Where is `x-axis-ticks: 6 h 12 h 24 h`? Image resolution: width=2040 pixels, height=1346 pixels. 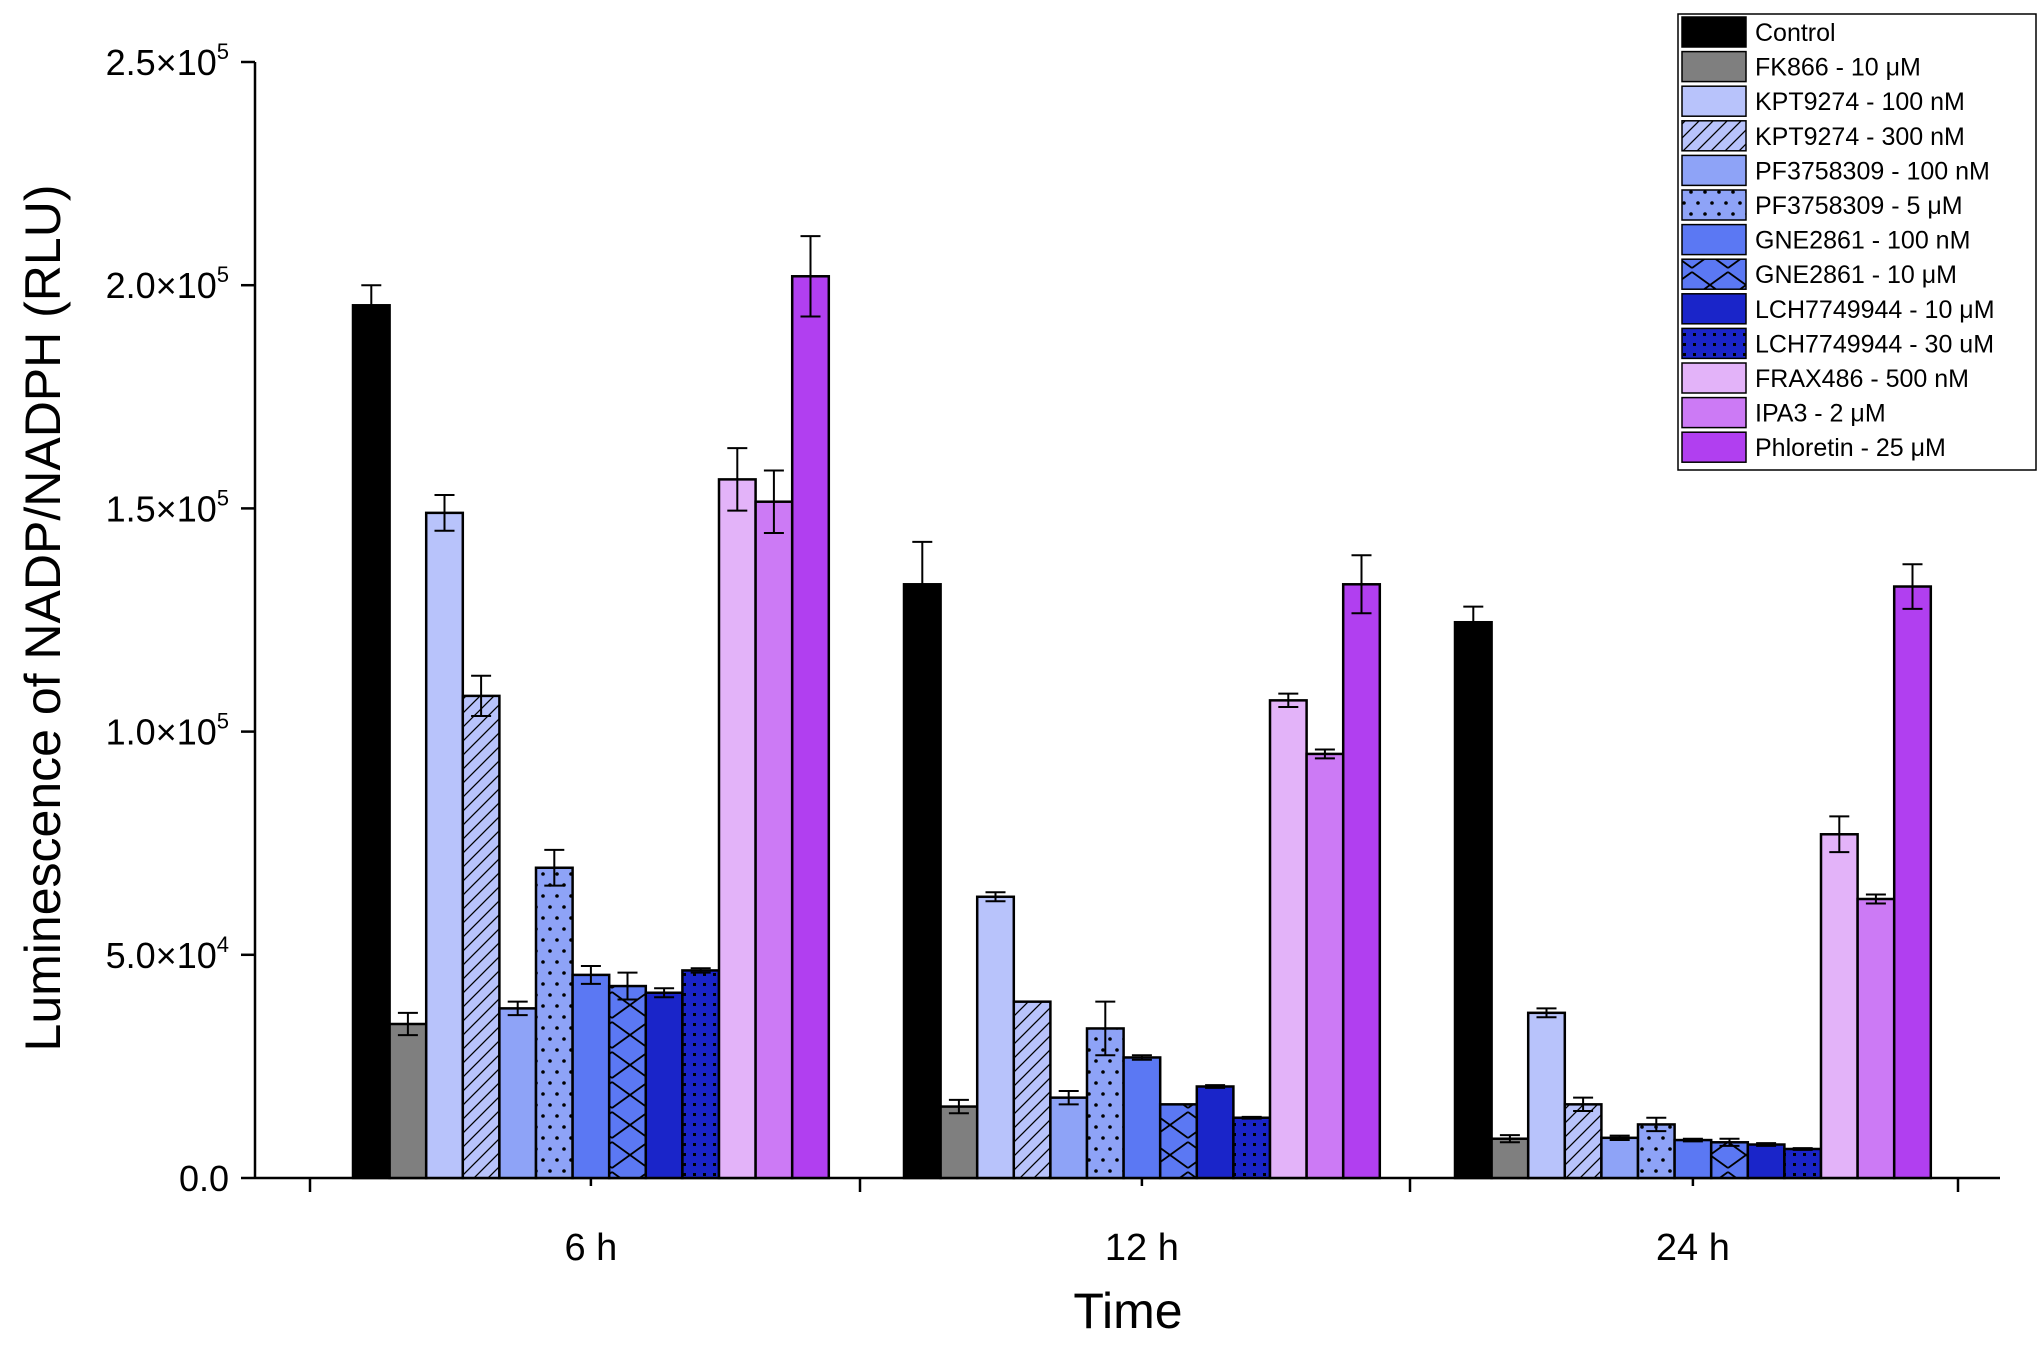 x-axis-ticks: 6 h 12 h 24 h is located at coordinates (1134, 1223).